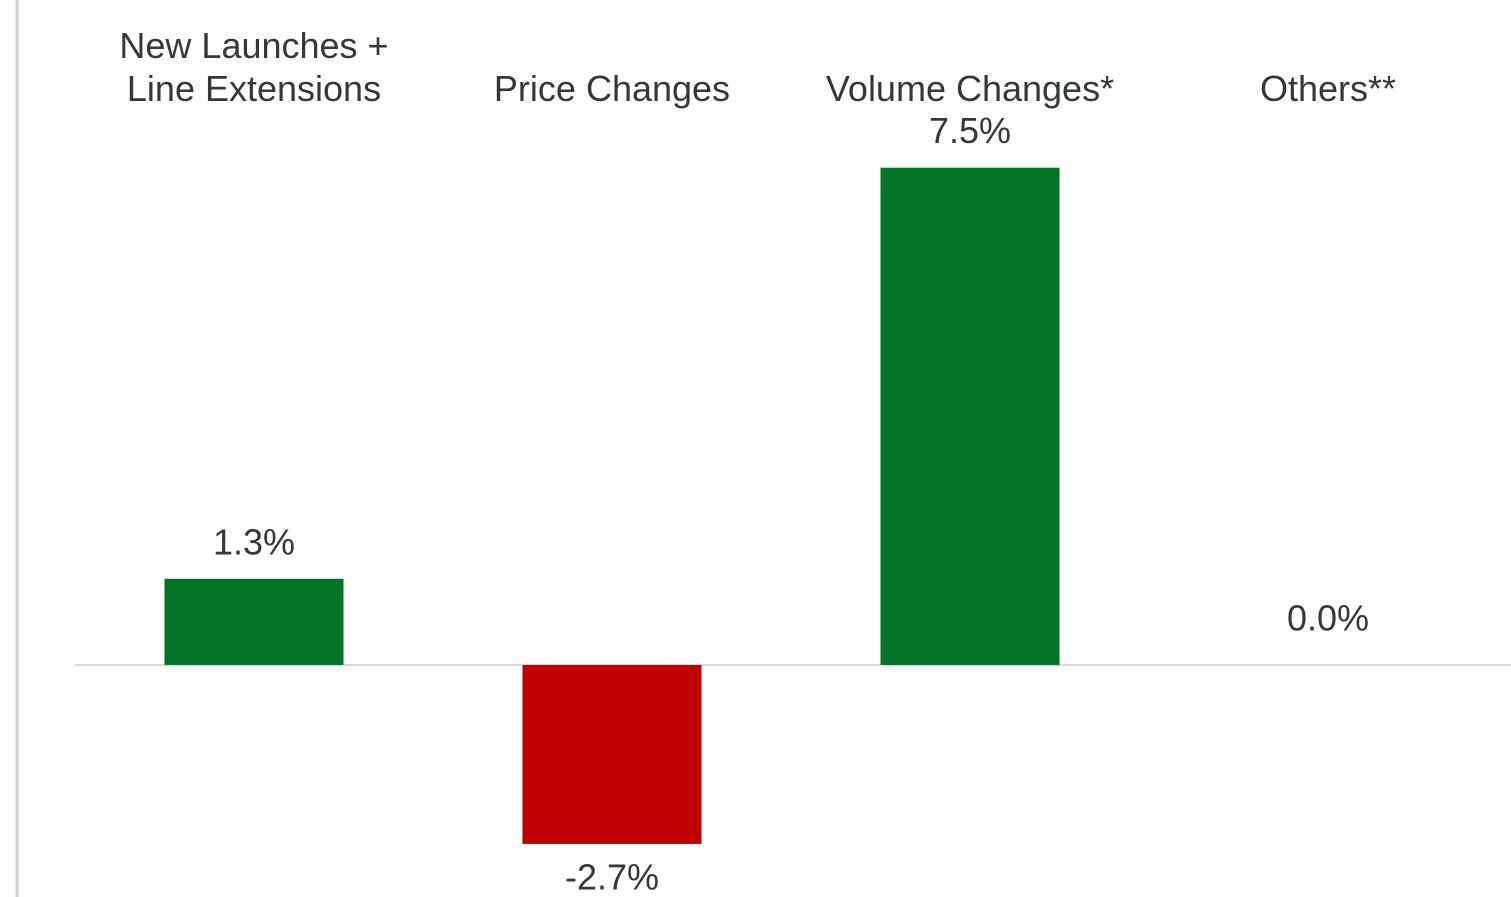 This screenshot has height=897, width=1511. I want to click on value-label: 0.0%, so click(1328, 617).